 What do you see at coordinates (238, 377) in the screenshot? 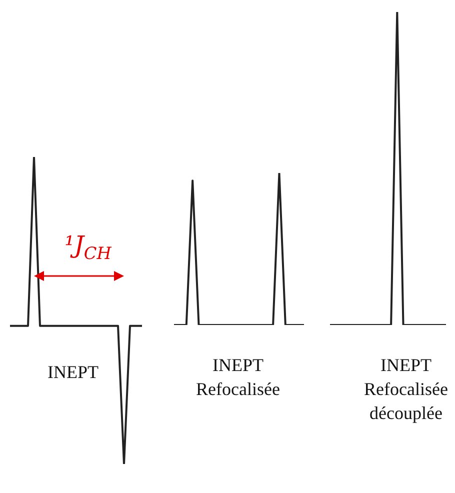
I see `text: INEPT Refocalisée` at bounding box center [238, 377].